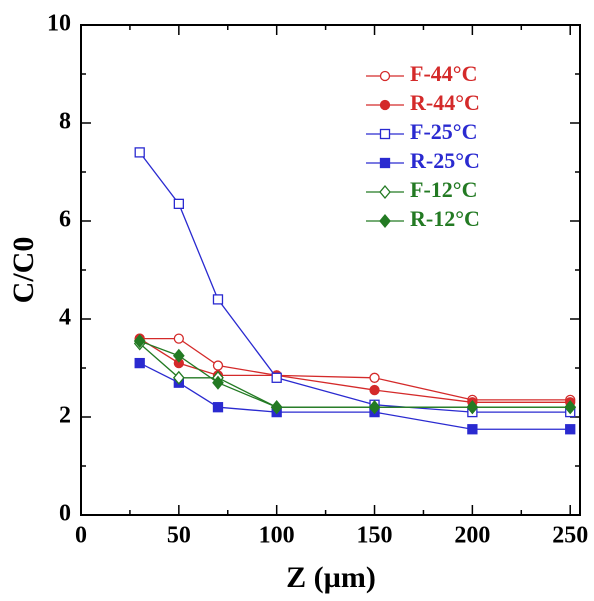 Image resolution: width=594 pixels, height=601 pixels. I want to click on legend-label: F-44°C, so click(443, 73).